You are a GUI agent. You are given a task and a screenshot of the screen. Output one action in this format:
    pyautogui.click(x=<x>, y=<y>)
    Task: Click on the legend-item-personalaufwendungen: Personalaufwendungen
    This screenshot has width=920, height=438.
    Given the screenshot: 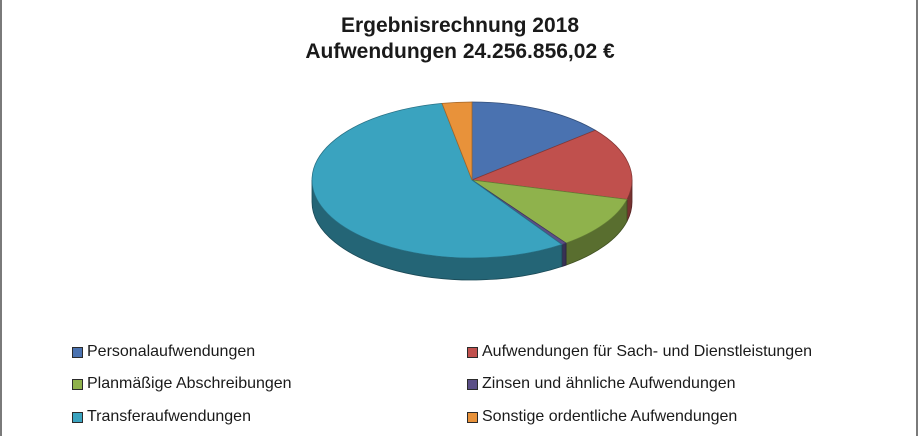 What is the action you would take?
    pyautogui.click(x=163, y=352)
    